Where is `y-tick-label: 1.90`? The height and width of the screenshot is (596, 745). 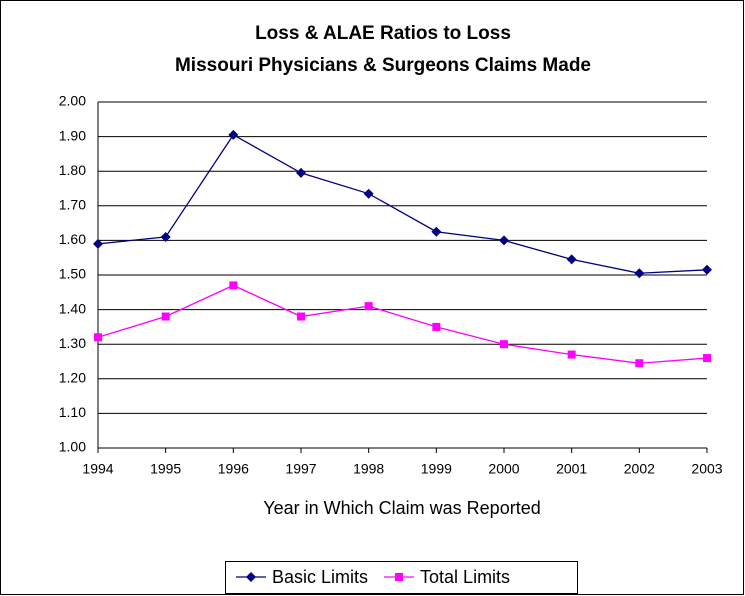 y-tick-label: 1.90 is located at coordinates (72, 135).